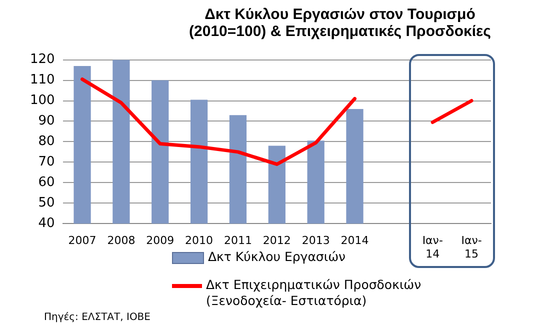  Describe the element at coordinates (121, 241) in the screenshot. I see `x-tick-label: 2008` at that location.